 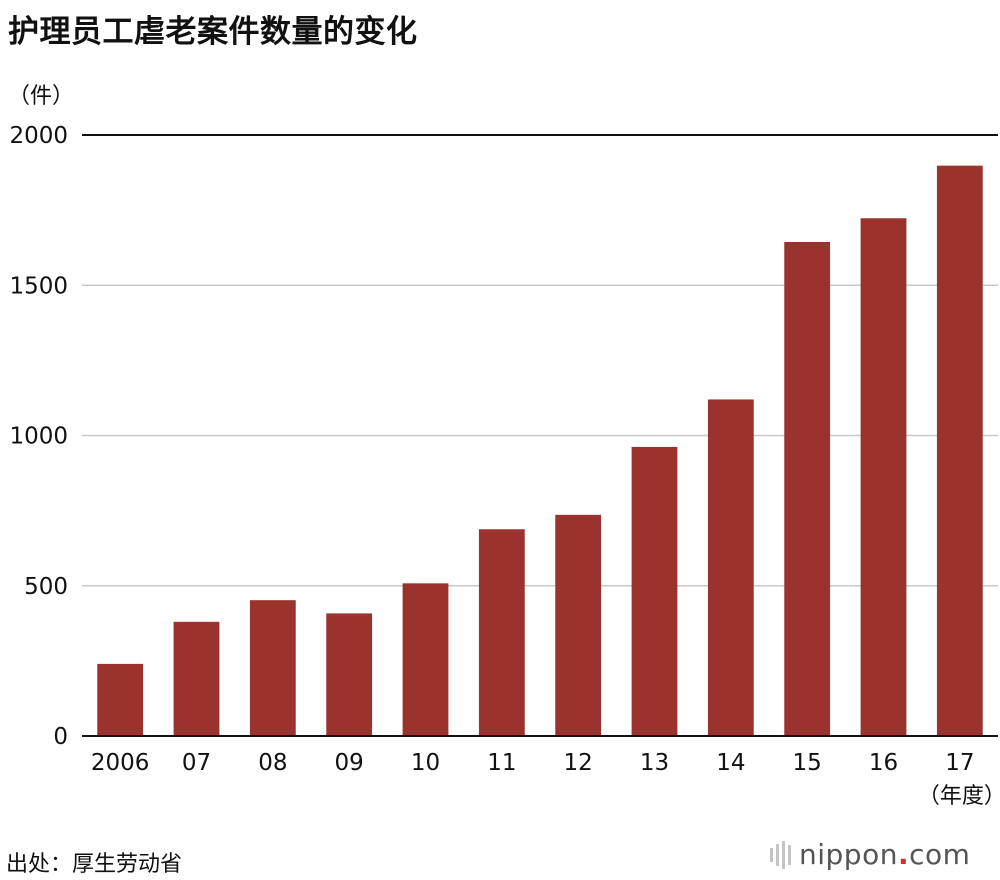 I want to click on x-tick-label: 14, so click(x=730, y=763).